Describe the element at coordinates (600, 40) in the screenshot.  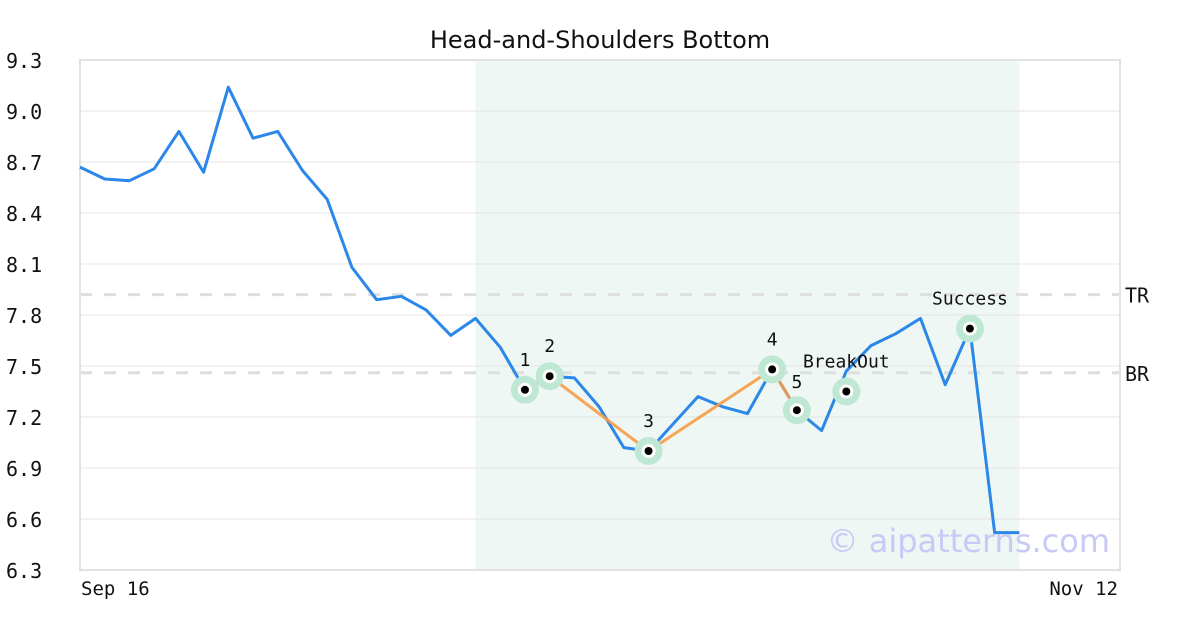
I see `chart-title: Head-and-Shoulders Bottom` at that location.